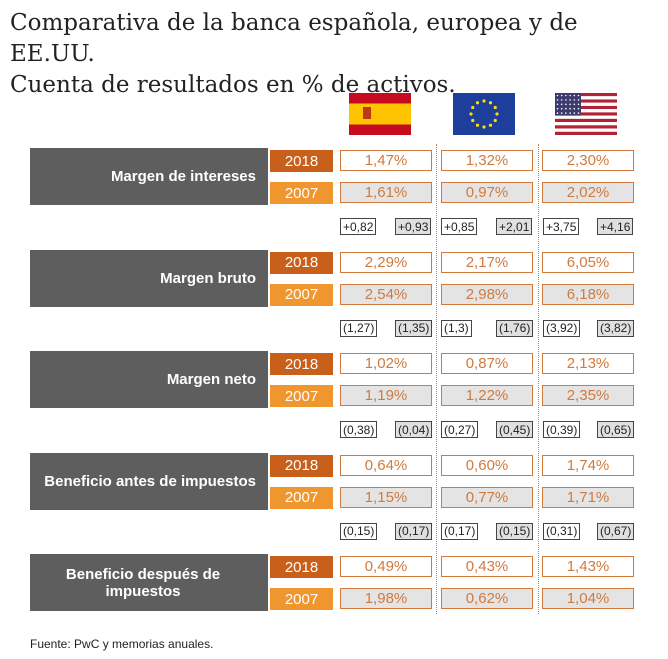  I want to click on value-2018: 6,05%, so click(588, 262).